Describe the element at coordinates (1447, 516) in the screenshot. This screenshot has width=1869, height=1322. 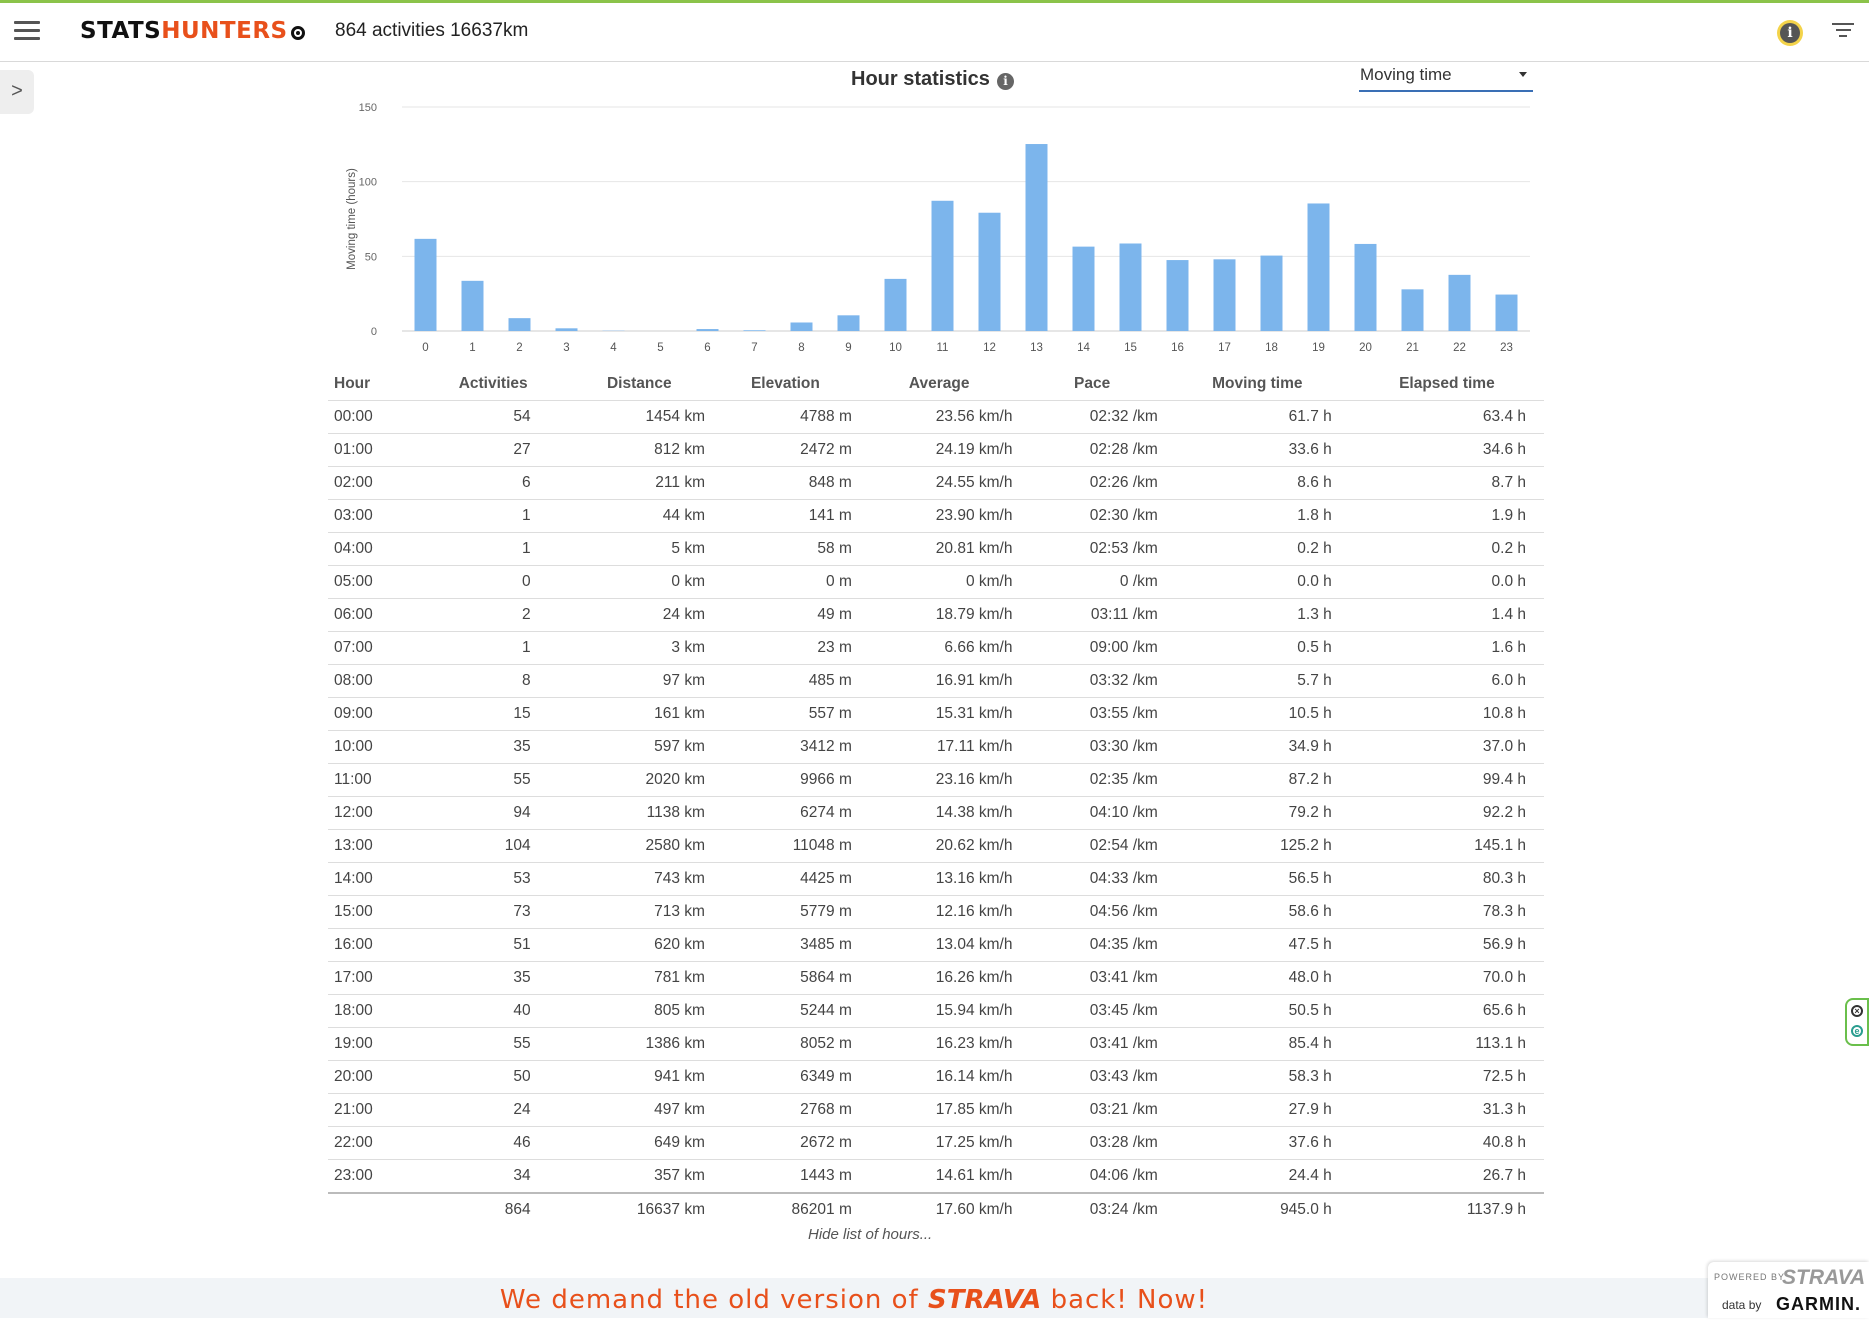
I see `table-cell: 1.9 h` at that location.